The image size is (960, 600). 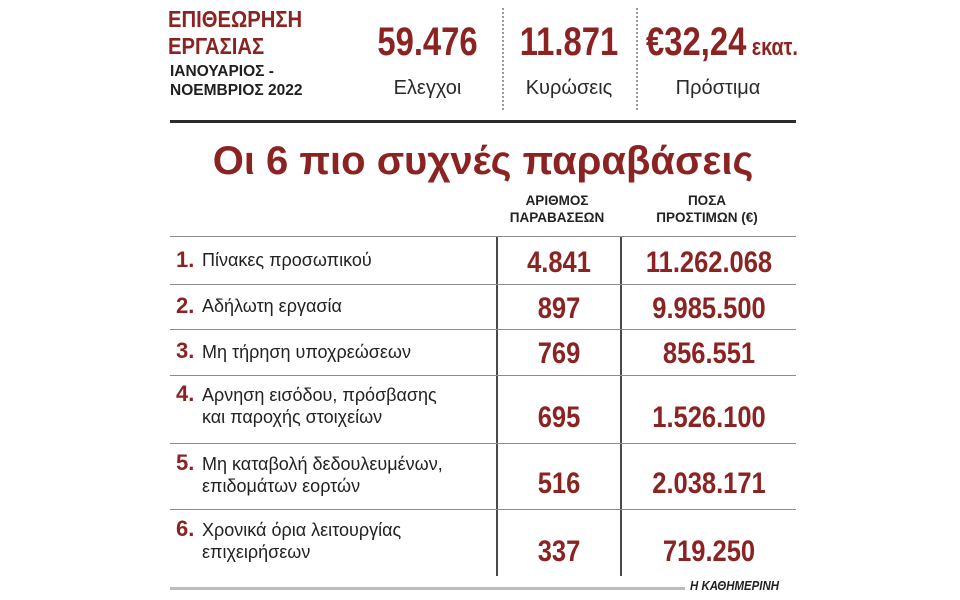 I want to click on row-label-line-1: Αδήλωτη εργασία, so click(x=272, y=306).